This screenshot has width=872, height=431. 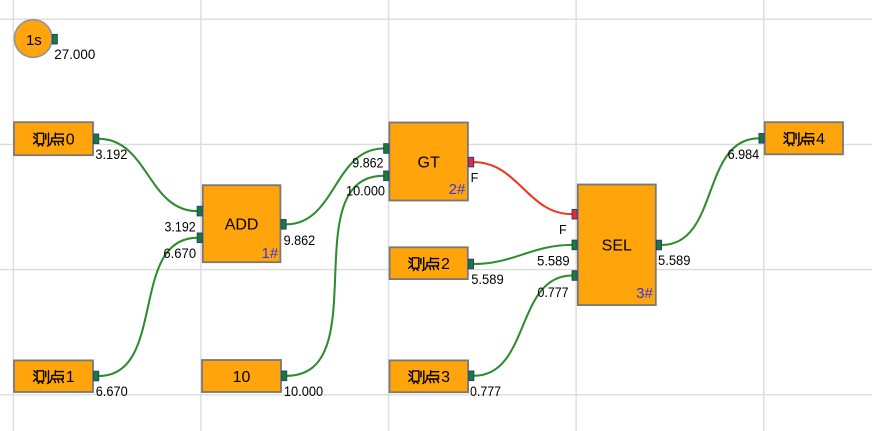 What do you see at coordinates (617, 246) in the screenshot?
I see `svg-text: SEL` at bounding box center [617, 246].